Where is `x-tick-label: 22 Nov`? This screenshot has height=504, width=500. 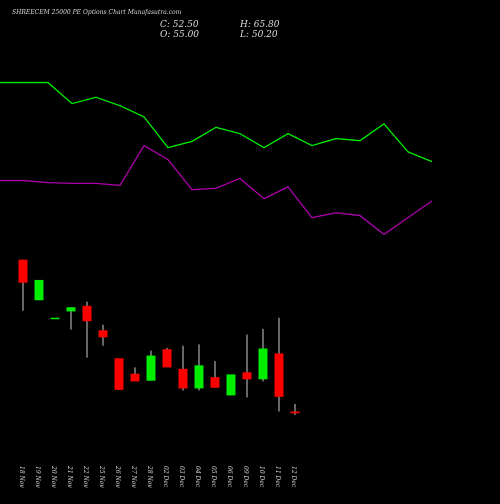 x-tick-label: 22 Nov is located at coordinates (85, 476).